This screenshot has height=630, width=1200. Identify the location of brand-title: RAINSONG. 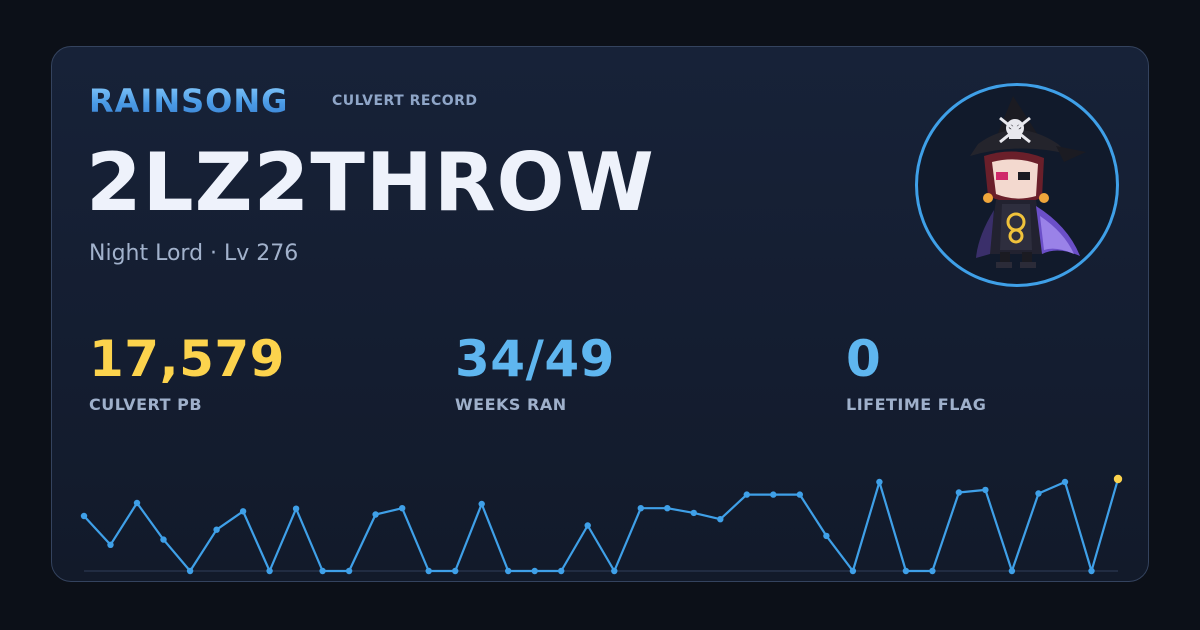
(189, 101).